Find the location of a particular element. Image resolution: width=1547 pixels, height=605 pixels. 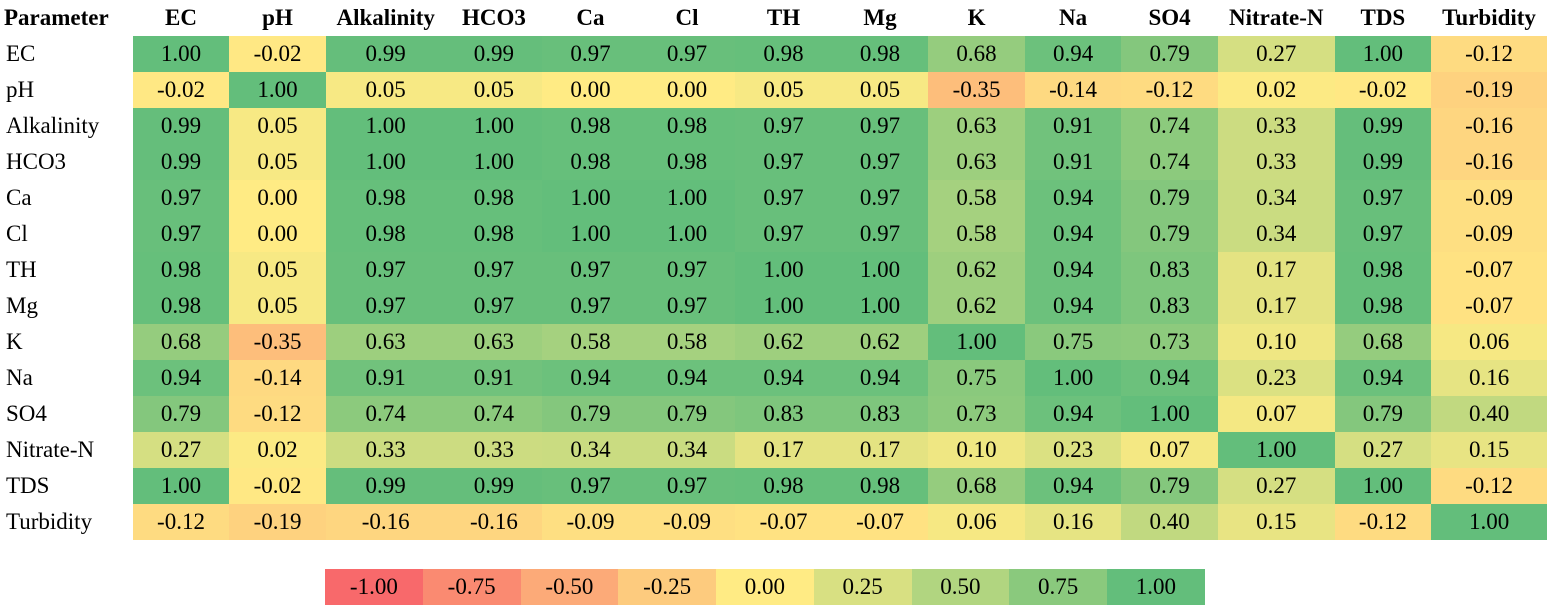

column-header: Alkalinity is located at coordinates (385, 17).